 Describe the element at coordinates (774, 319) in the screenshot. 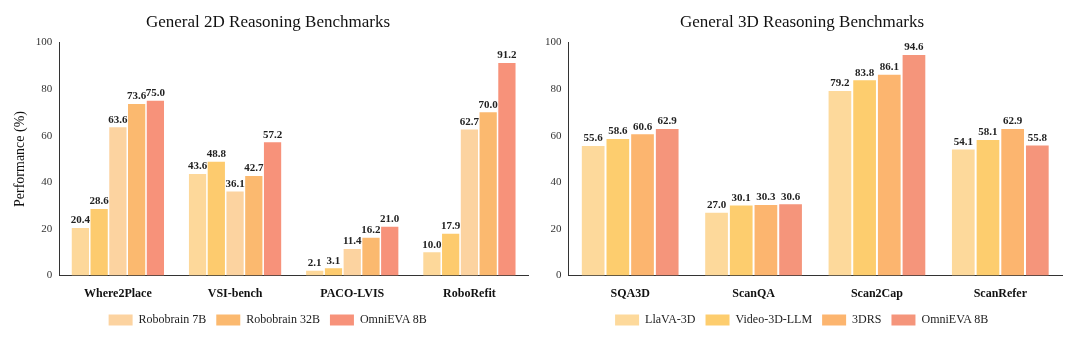

I see `legend-label: Video-3D-LLM` at that location.